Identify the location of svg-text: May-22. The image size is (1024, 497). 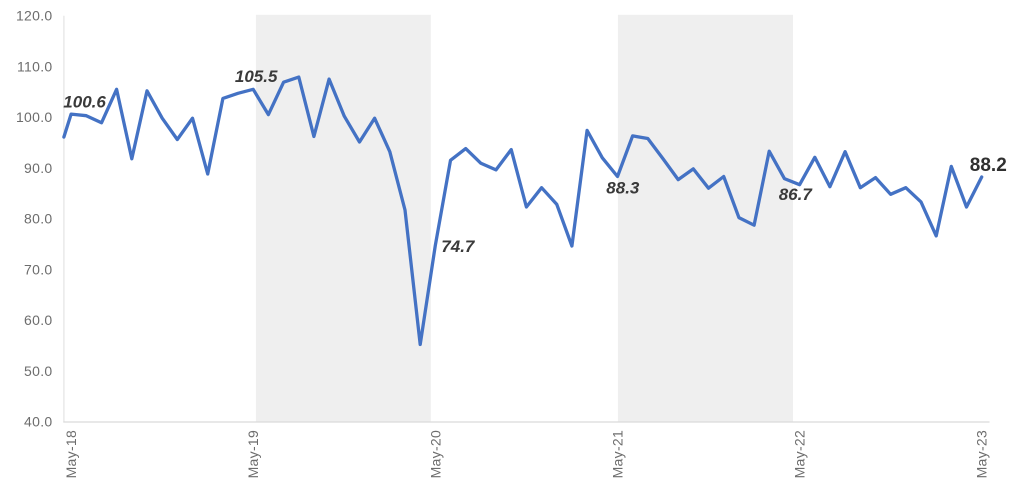
(800, 454).